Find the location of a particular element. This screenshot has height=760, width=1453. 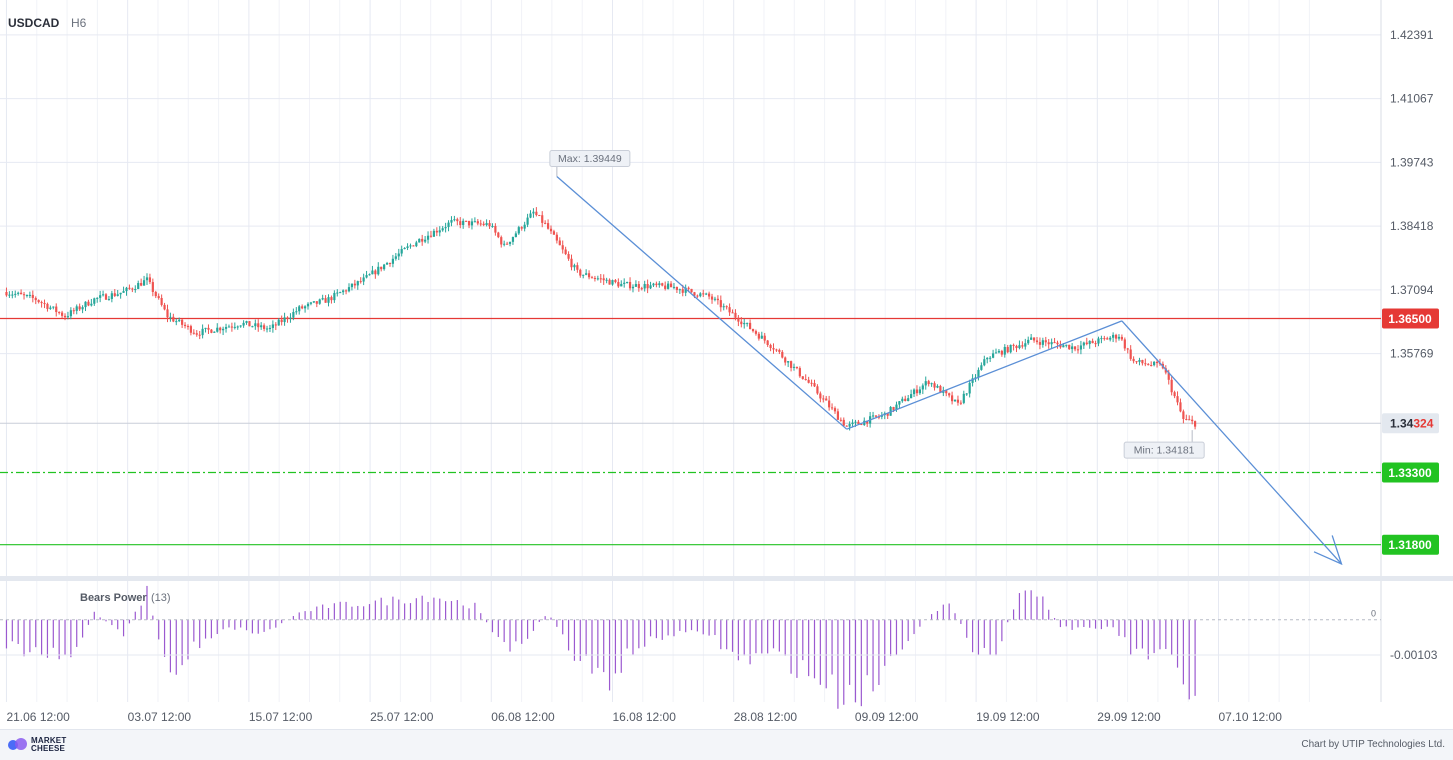

x-tick-label: 09.09 12:00 is located at coordinates (887, 717).